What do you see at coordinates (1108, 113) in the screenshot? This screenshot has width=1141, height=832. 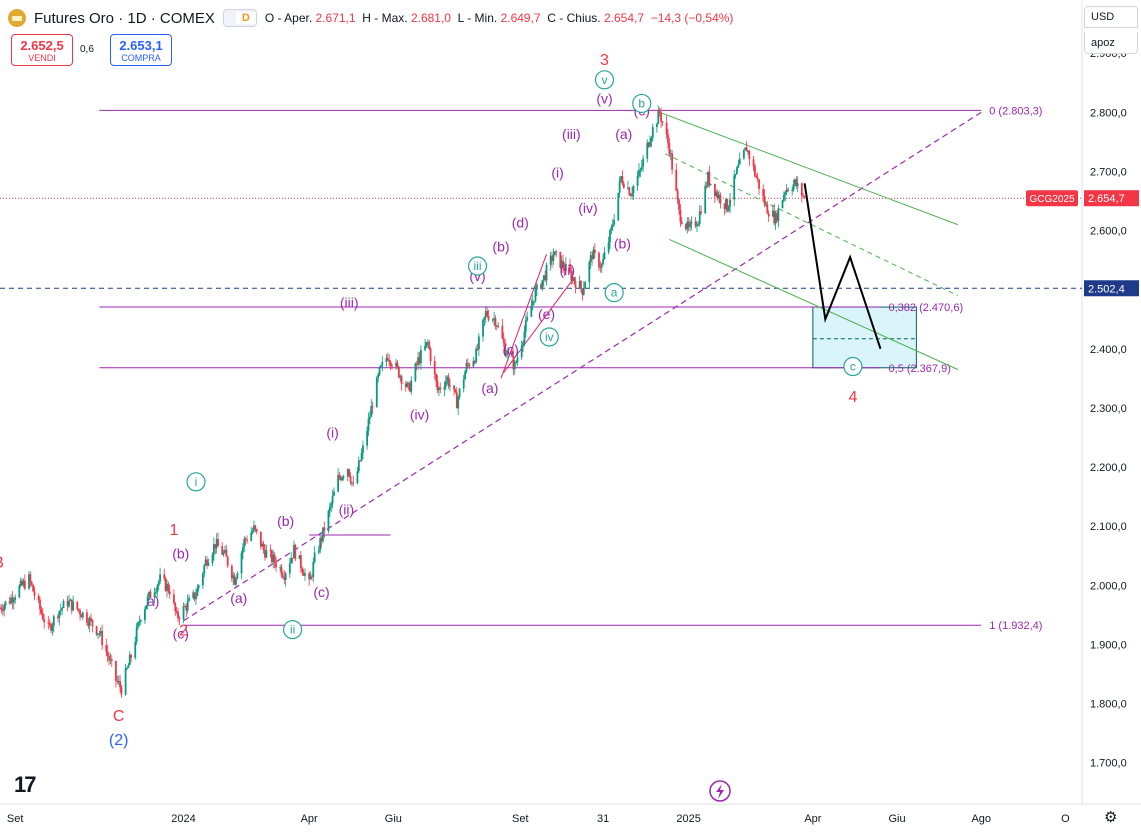 I see `y-tick-label: 2.800,0` at bounding box center [1108, 113].